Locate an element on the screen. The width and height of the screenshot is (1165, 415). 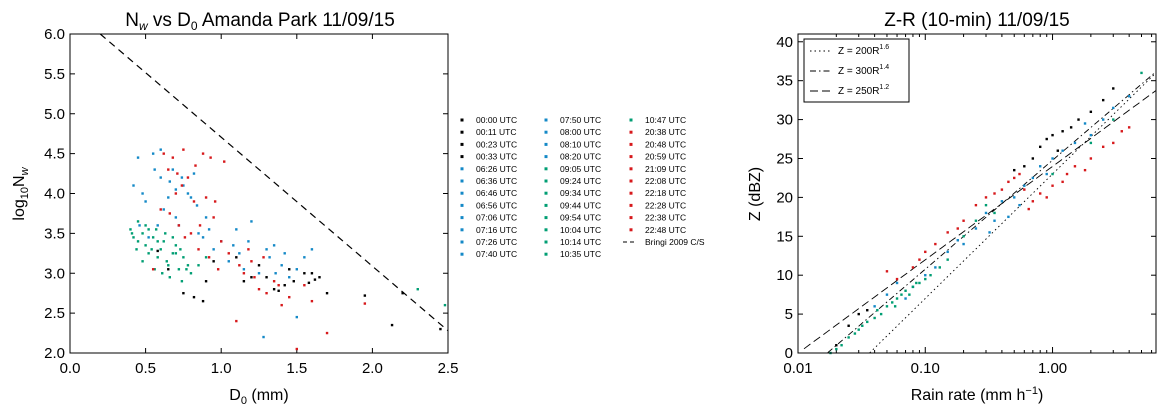
right-y-tick-label: 20 is located at coordinates (784, 197).